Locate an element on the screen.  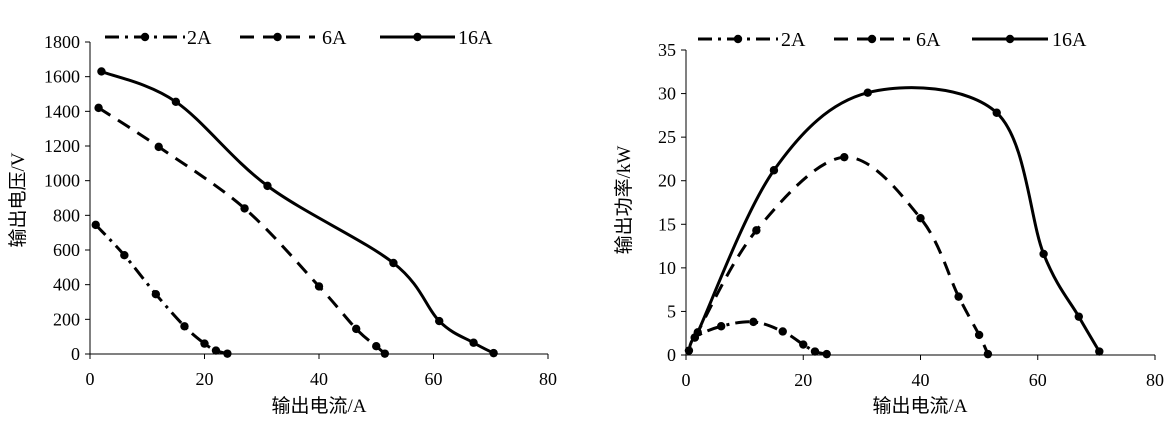
y-tick-label: 200 is located at coordinates (66, 319).